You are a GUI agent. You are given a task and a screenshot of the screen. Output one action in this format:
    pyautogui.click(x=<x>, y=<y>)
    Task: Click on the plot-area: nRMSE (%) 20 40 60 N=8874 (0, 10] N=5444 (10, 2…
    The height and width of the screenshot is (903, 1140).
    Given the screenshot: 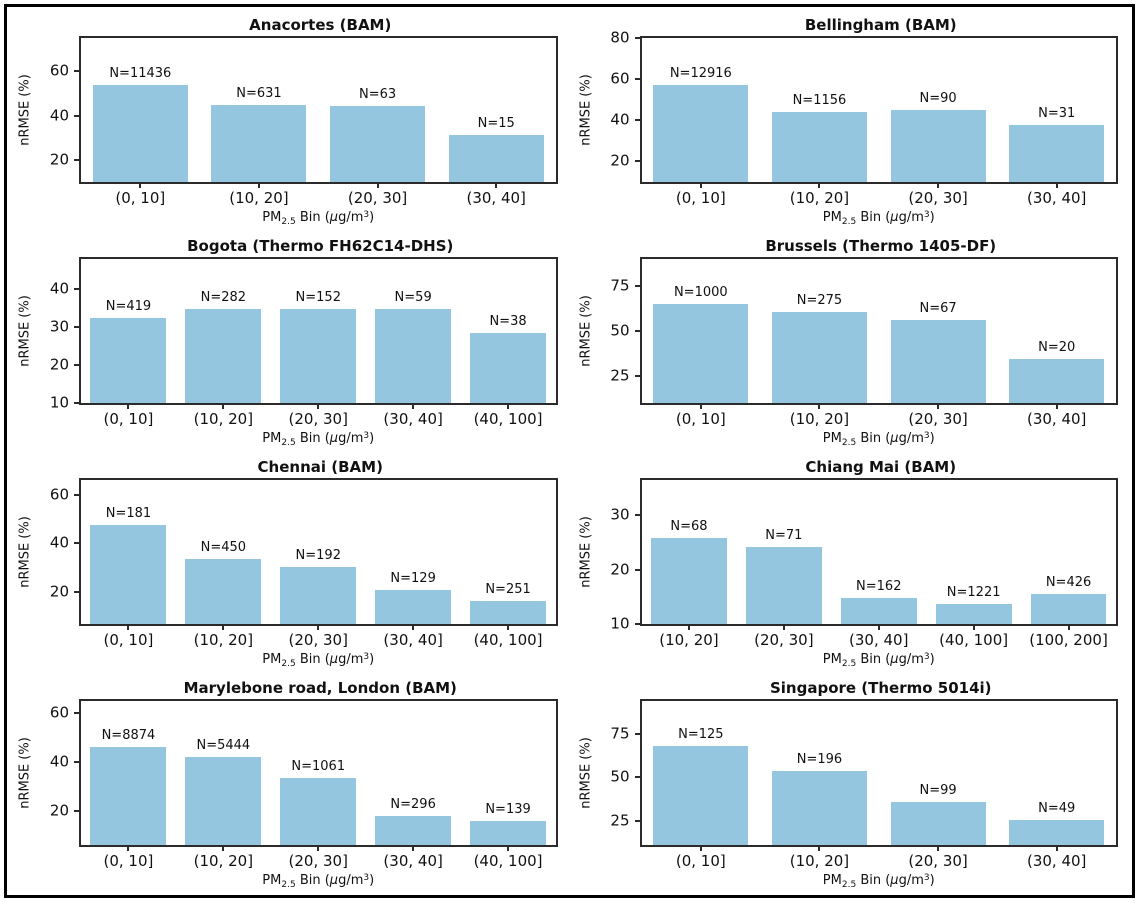 What is the action you would take?
    pyautogui.click(x=288, y=784)
    